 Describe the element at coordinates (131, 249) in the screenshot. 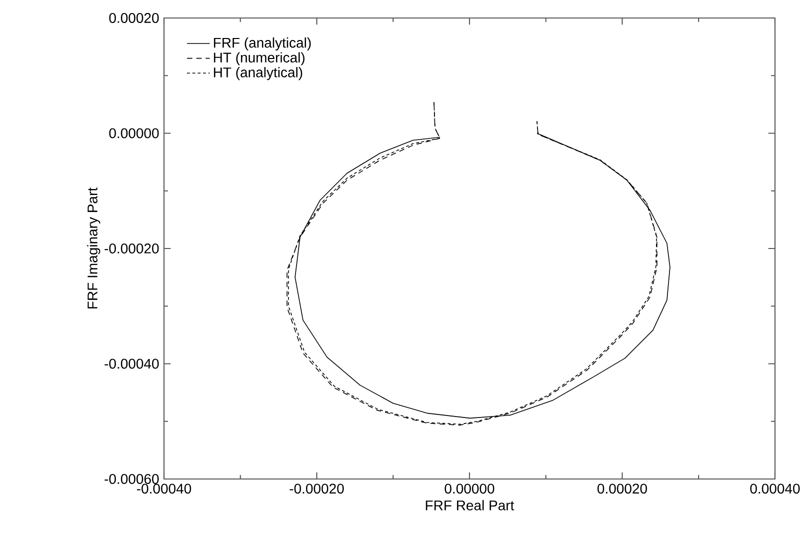

I see `y-tick-label: -0.00020` at that location.